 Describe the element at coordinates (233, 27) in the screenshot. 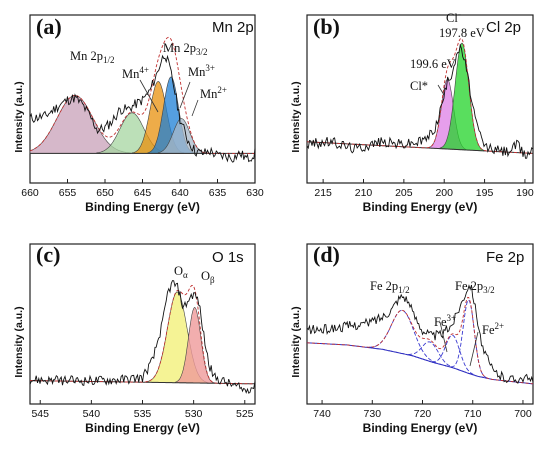

I see `element-label: Mn 2p` at that location.